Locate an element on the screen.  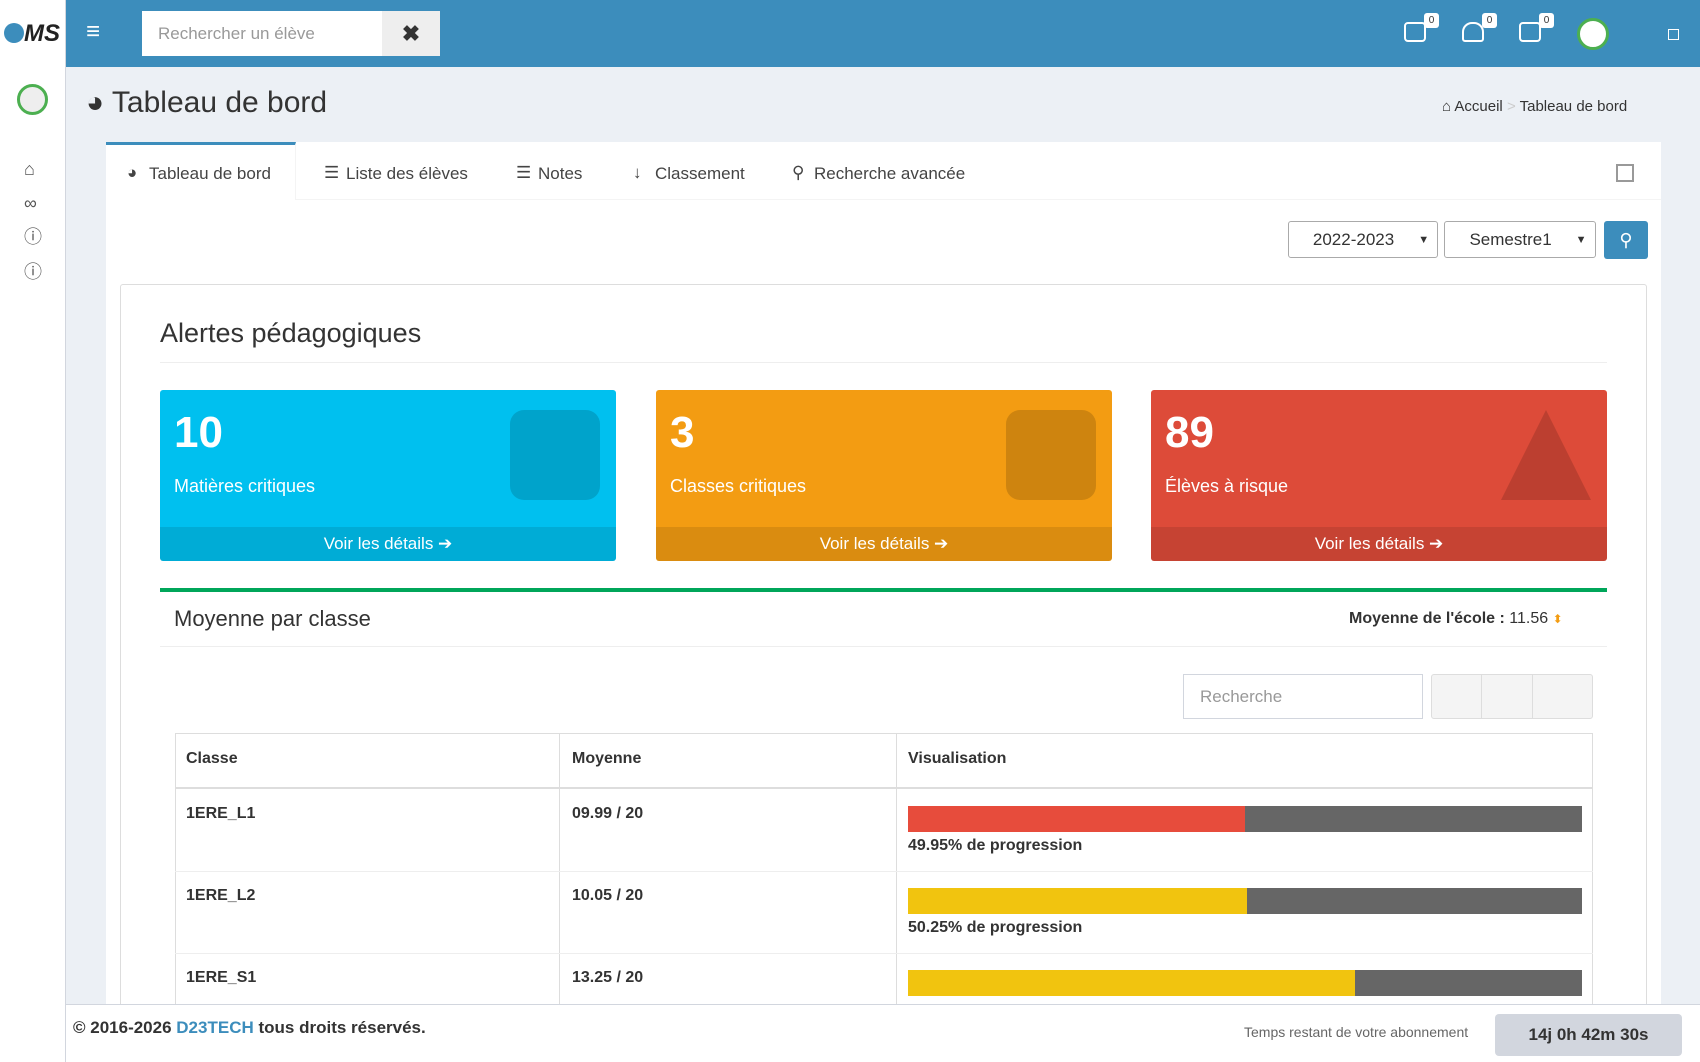
tab: Classement is located at coordinates (700, 173).